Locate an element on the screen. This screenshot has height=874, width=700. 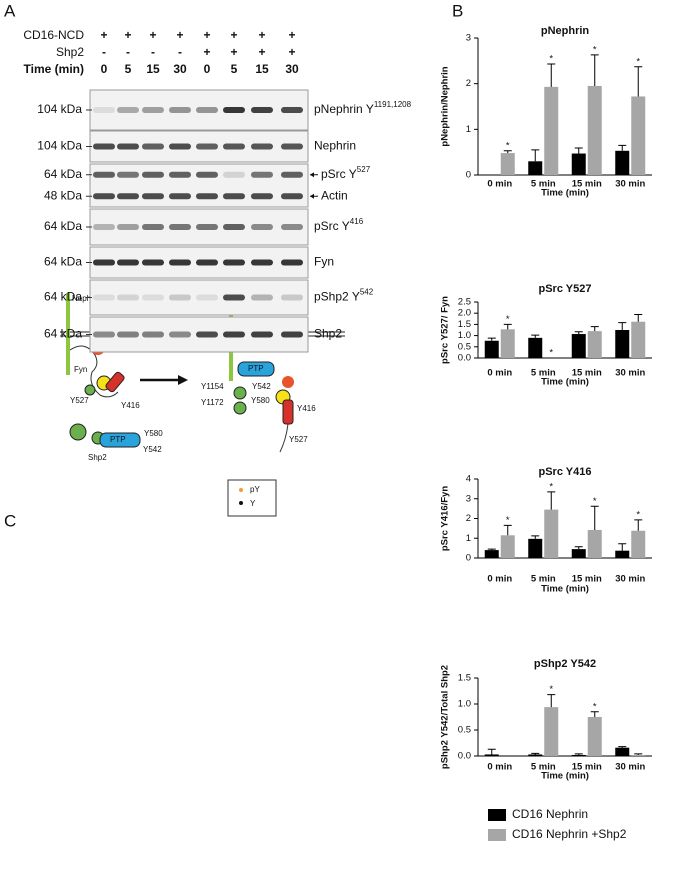
row-label: CD16-NCD is located at coordinates (53, 35).